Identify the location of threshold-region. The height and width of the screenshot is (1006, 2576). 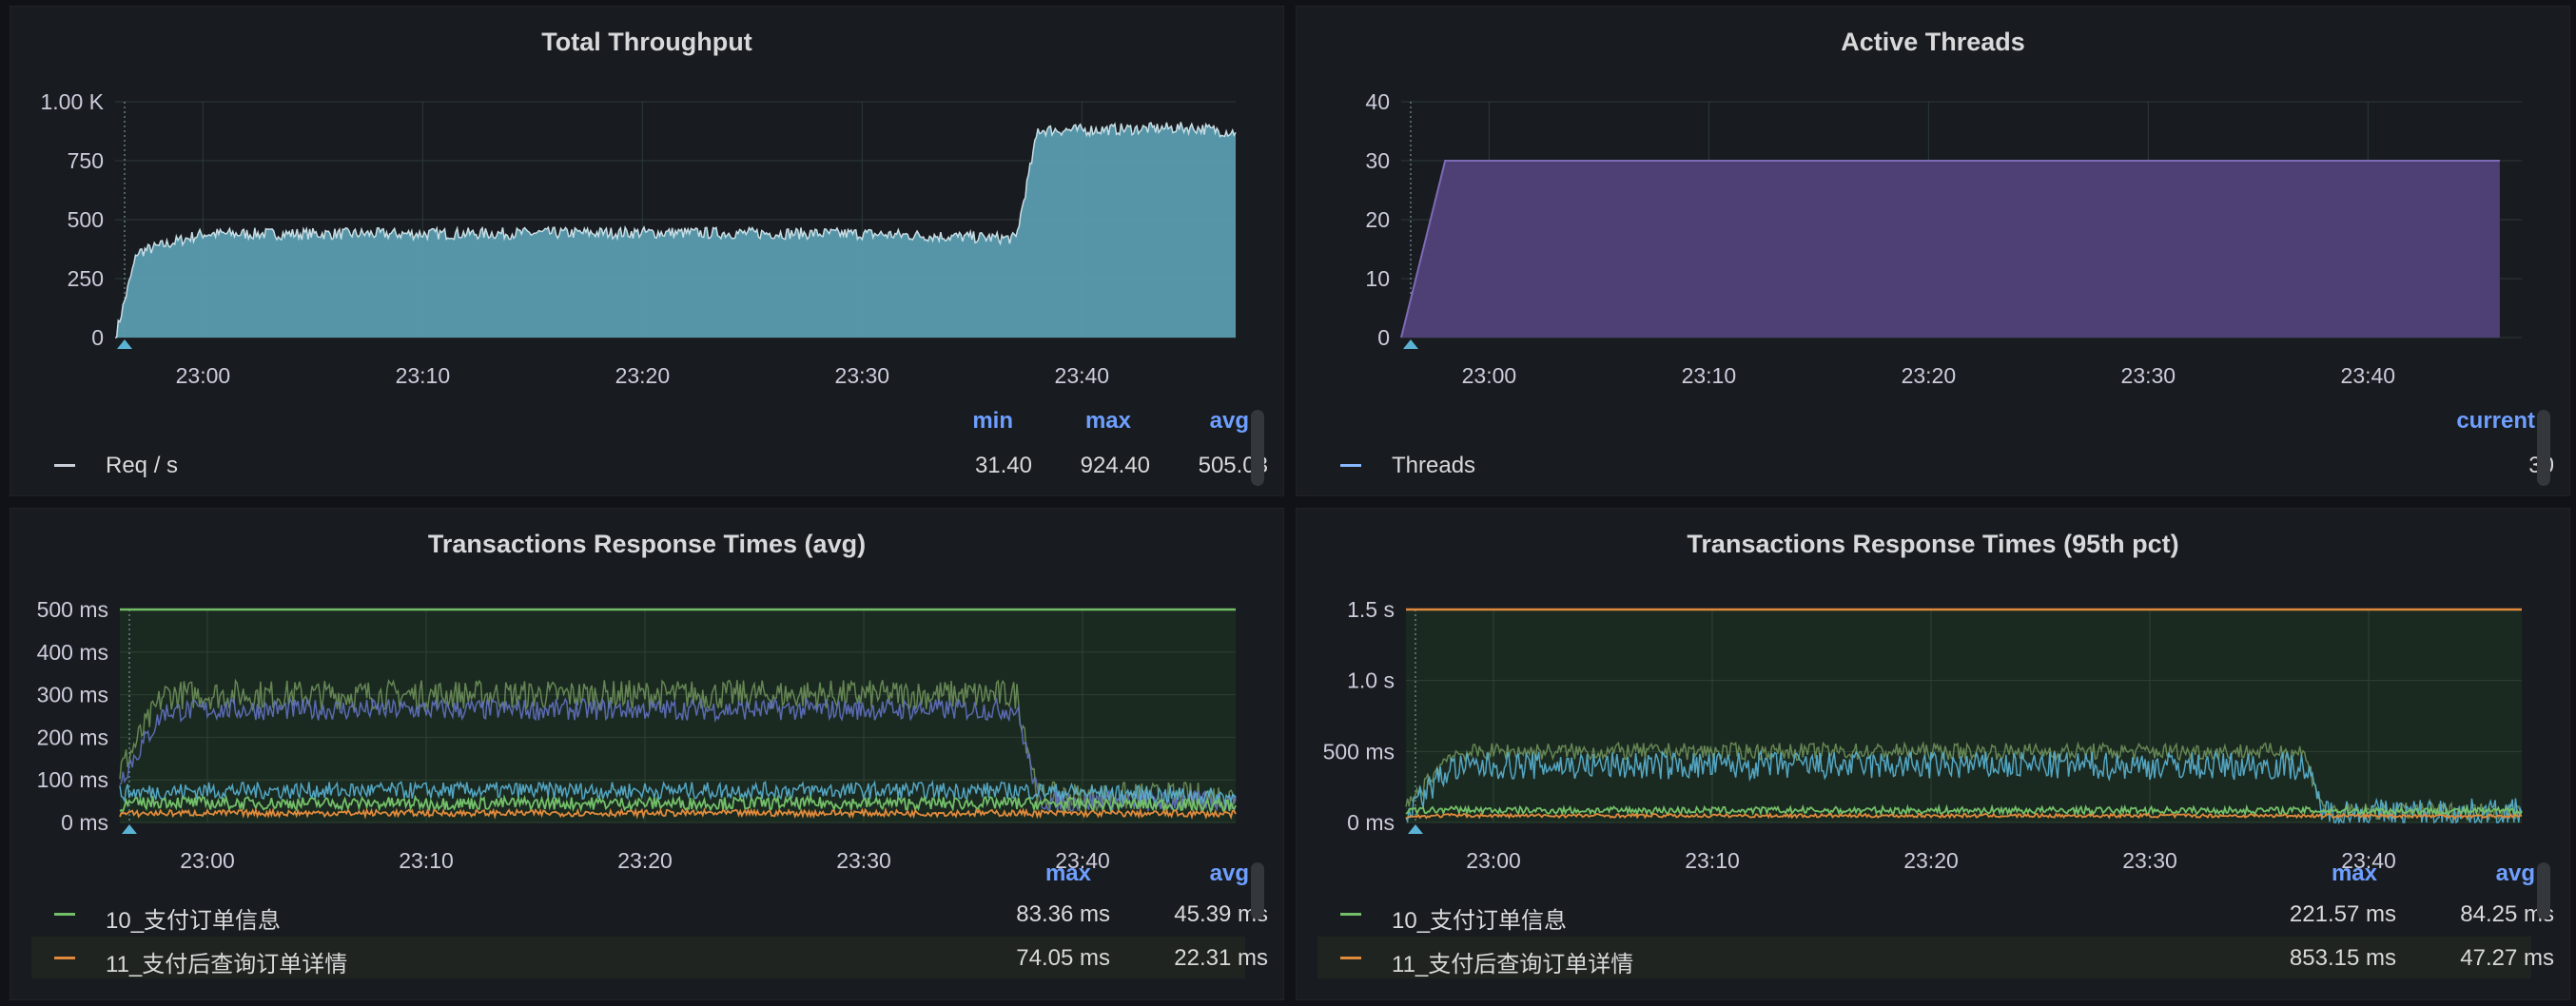
(1964, 715).